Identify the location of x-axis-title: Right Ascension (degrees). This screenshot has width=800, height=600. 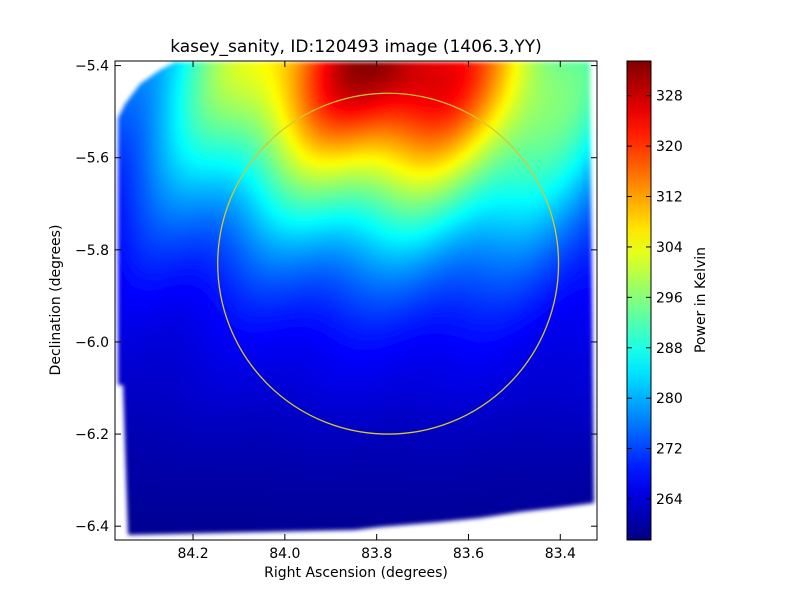
(356, 573).